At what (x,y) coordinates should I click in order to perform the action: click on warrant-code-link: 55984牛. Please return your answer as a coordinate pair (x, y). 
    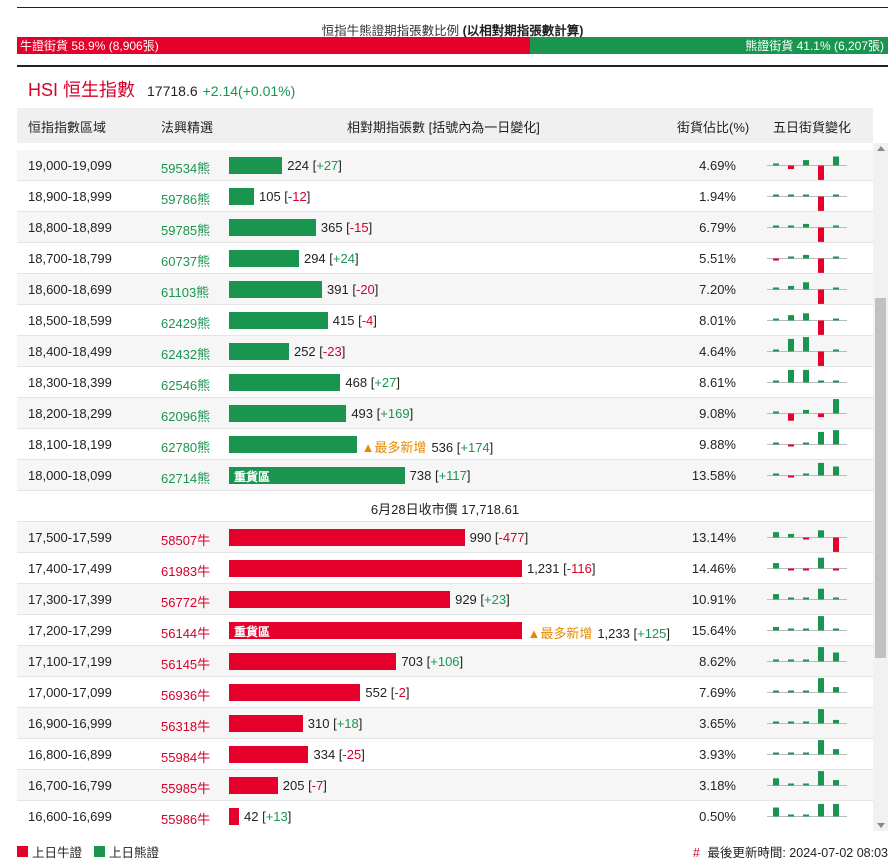
    Looking at the image, I should click on (186, 757).